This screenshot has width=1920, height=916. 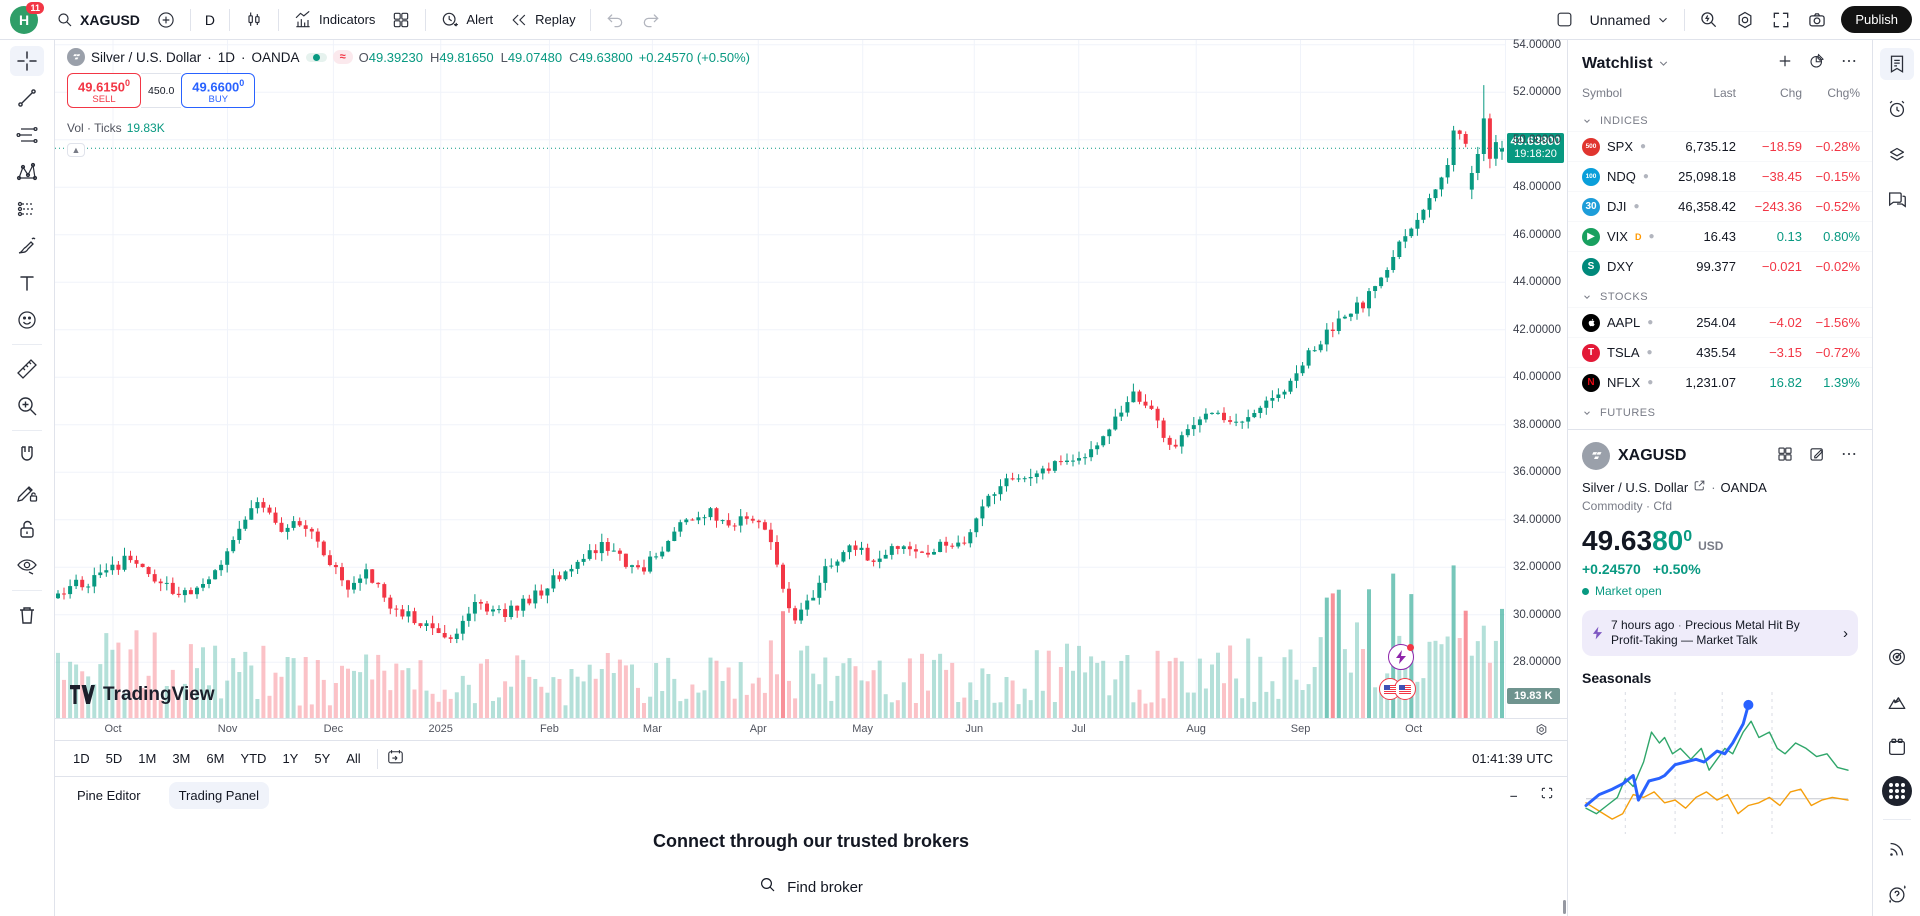 I want to click on detail-full-name: Silver / U.S. Dollar, so click(x=1635, y=487).